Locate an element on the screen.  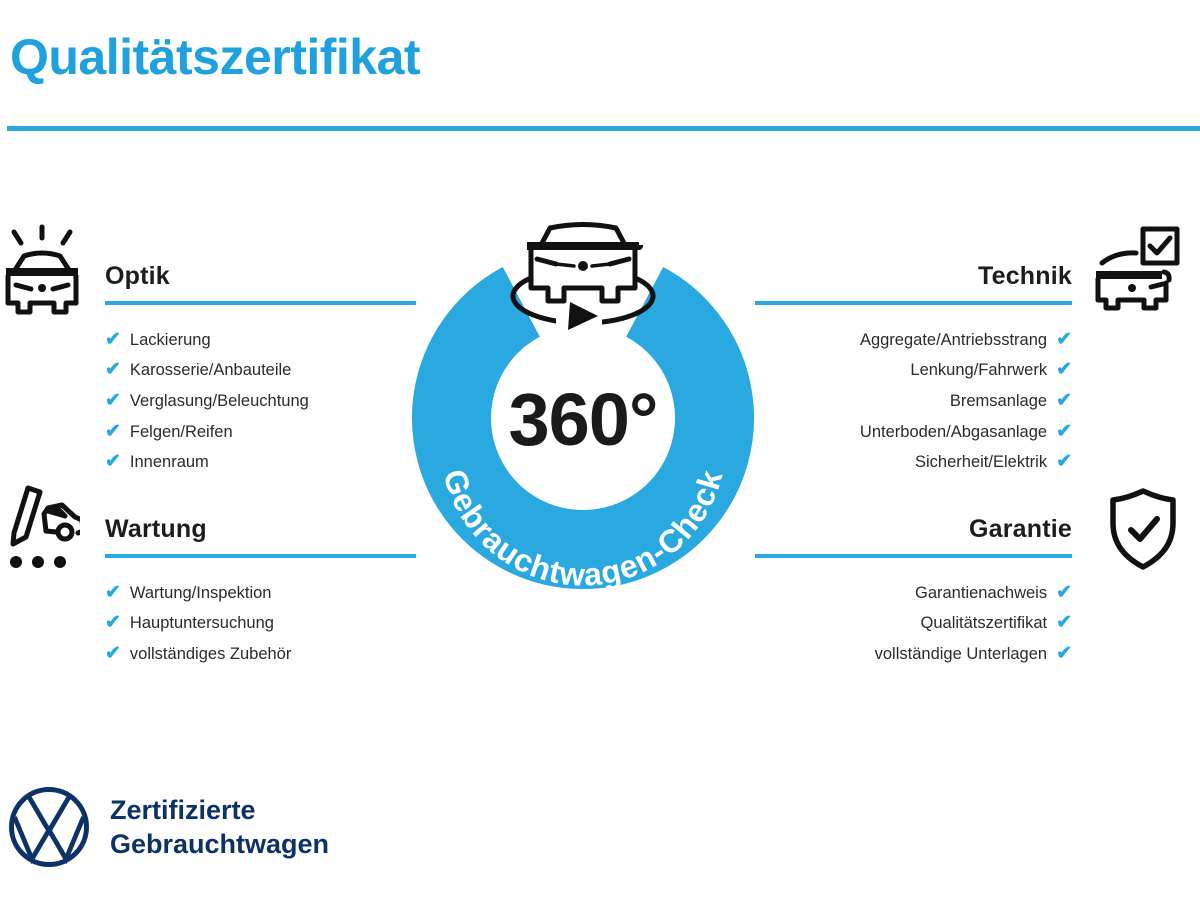
check-item: Qualitätszertifikat ✔ is located at coordinates (913, 624).